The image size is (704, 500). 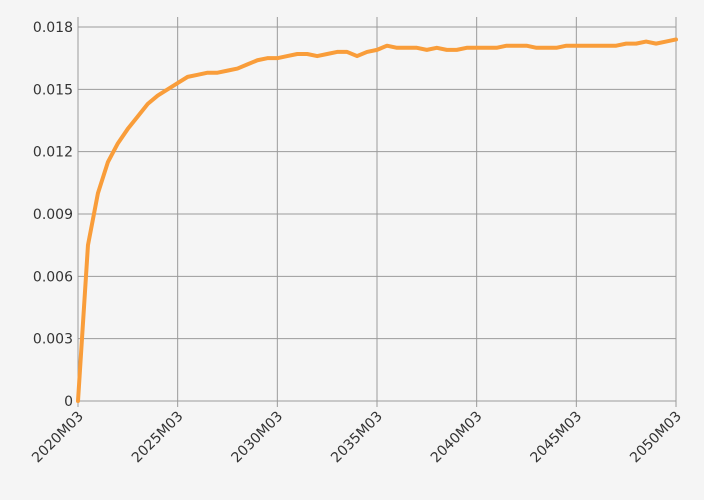 I want to click on x-tick-label: 2035M03, so click(x=357, y=438).